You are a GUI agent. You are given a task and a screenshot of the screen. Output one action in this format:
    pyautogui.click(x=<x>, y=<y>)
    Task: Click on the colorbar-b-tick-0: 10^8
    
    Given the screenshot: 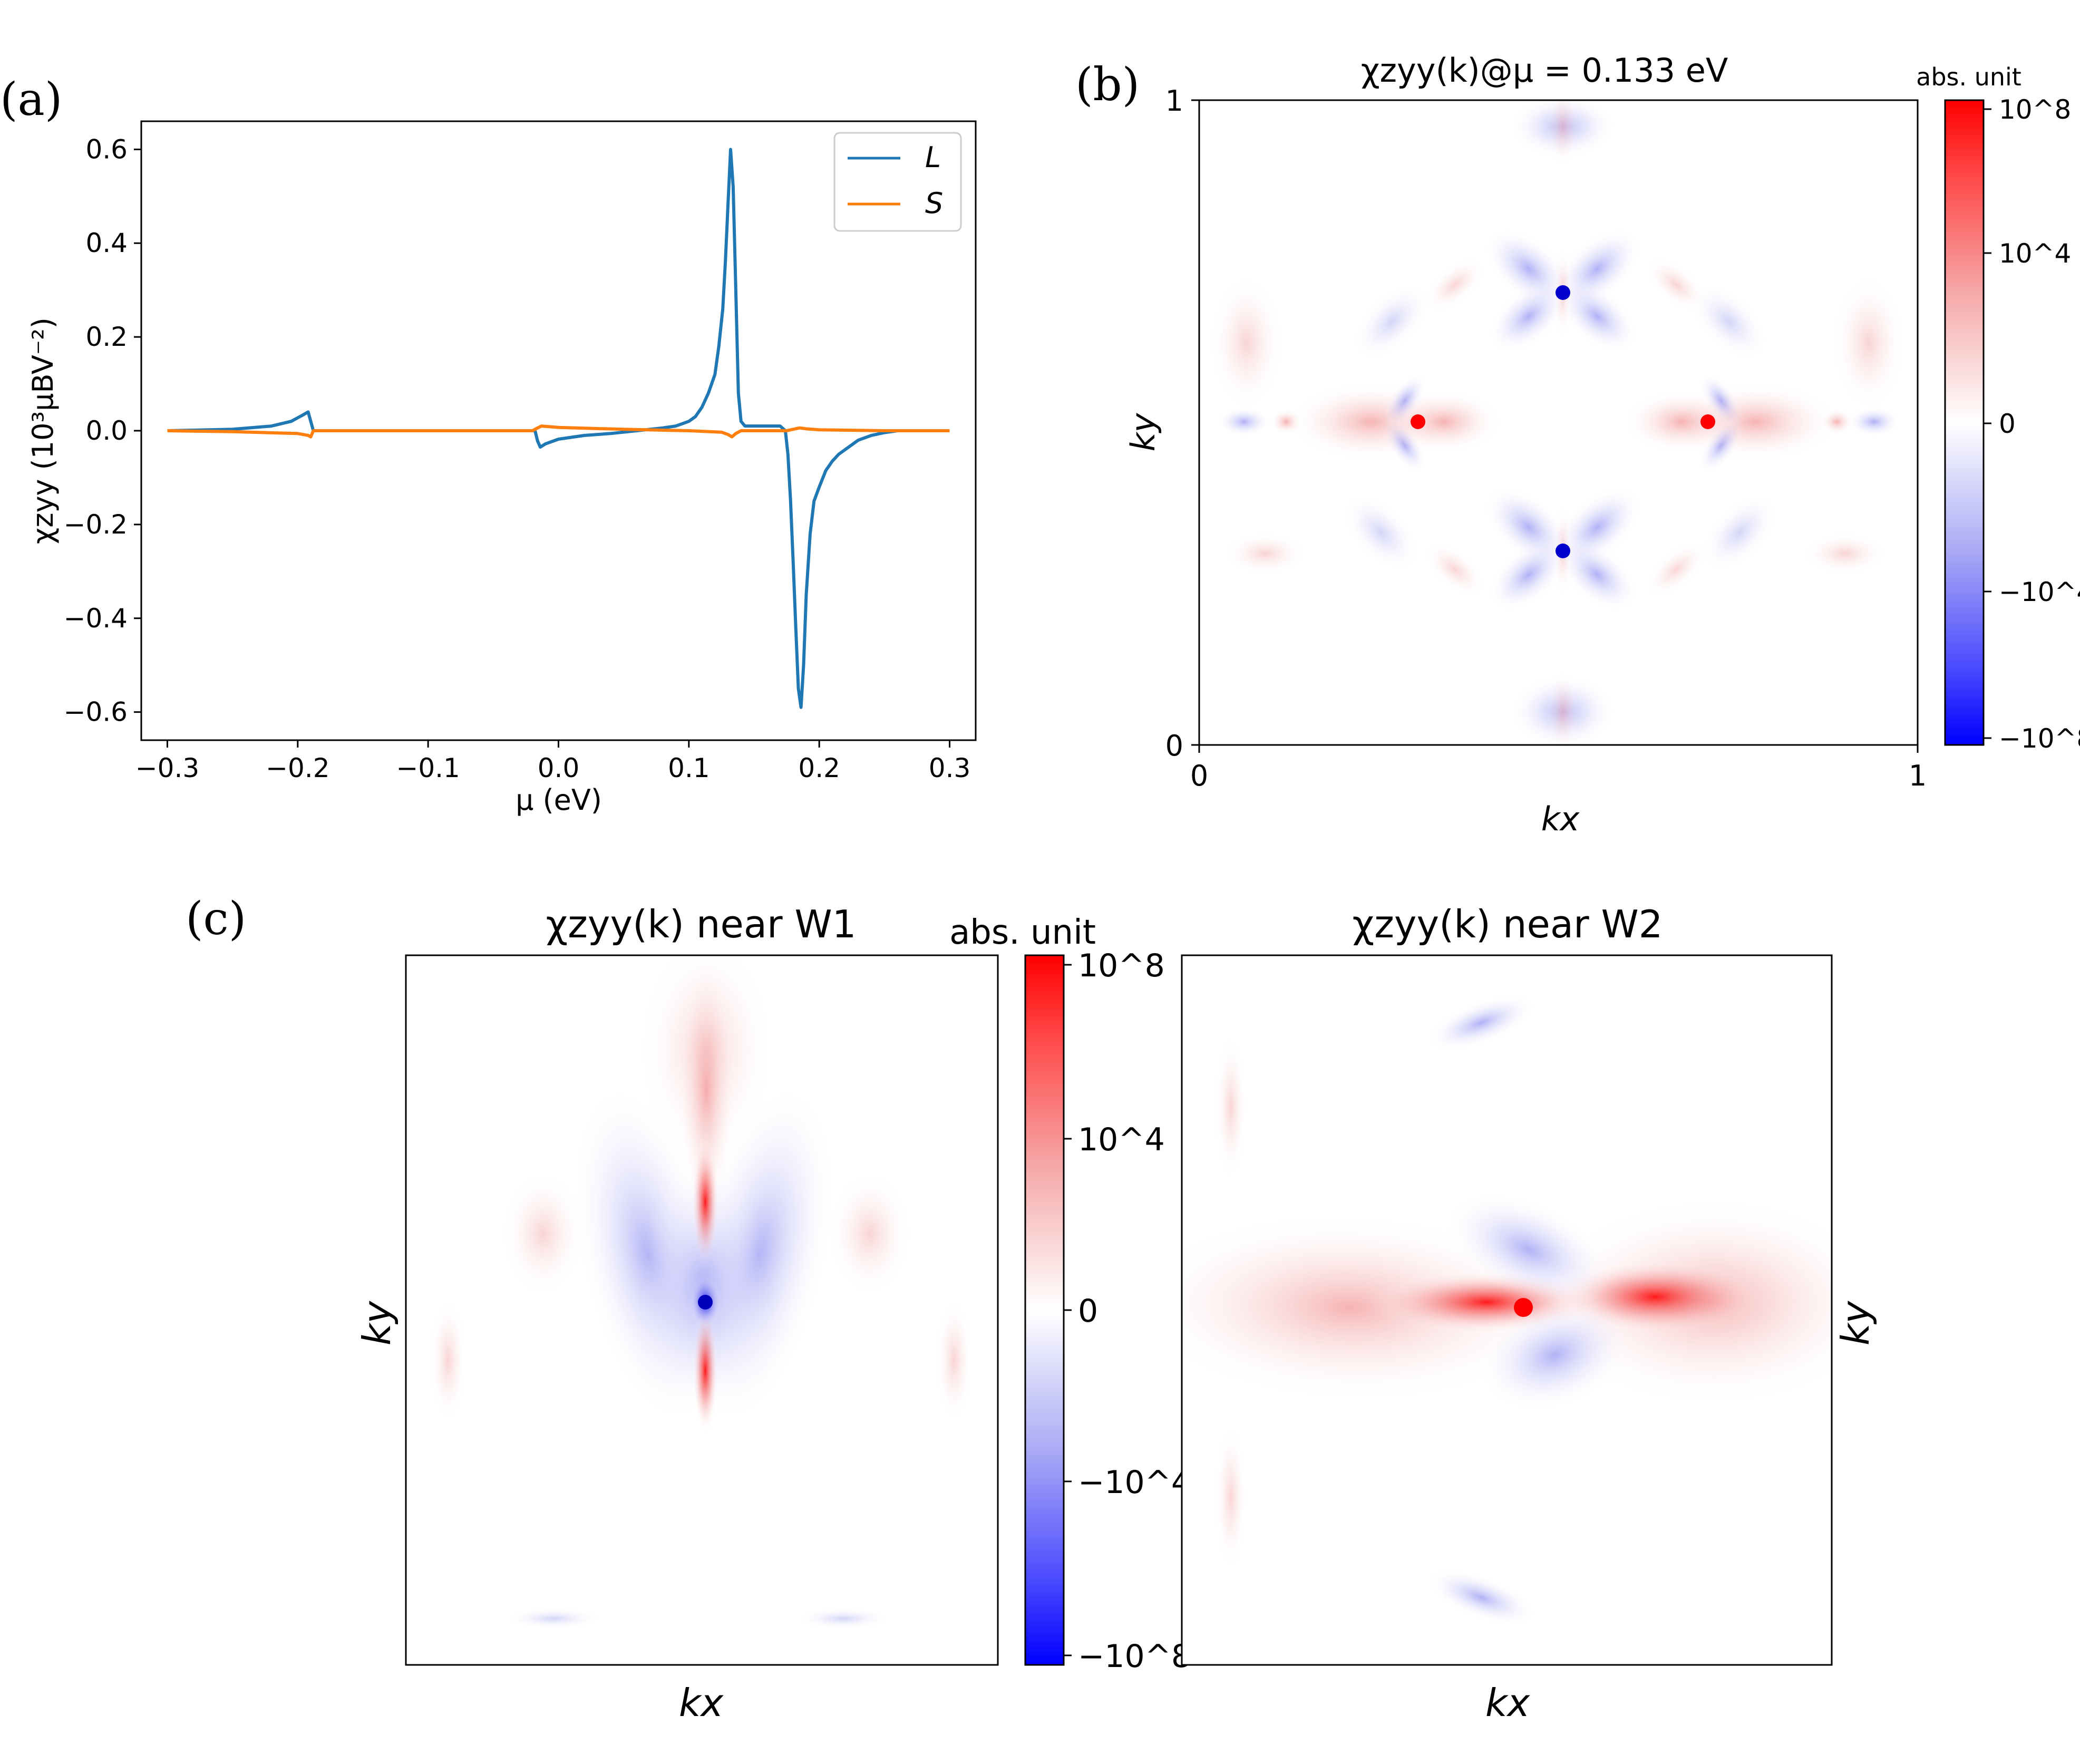 What is the action you would take?
    pyautogui.click(x=2035, y=109)
    